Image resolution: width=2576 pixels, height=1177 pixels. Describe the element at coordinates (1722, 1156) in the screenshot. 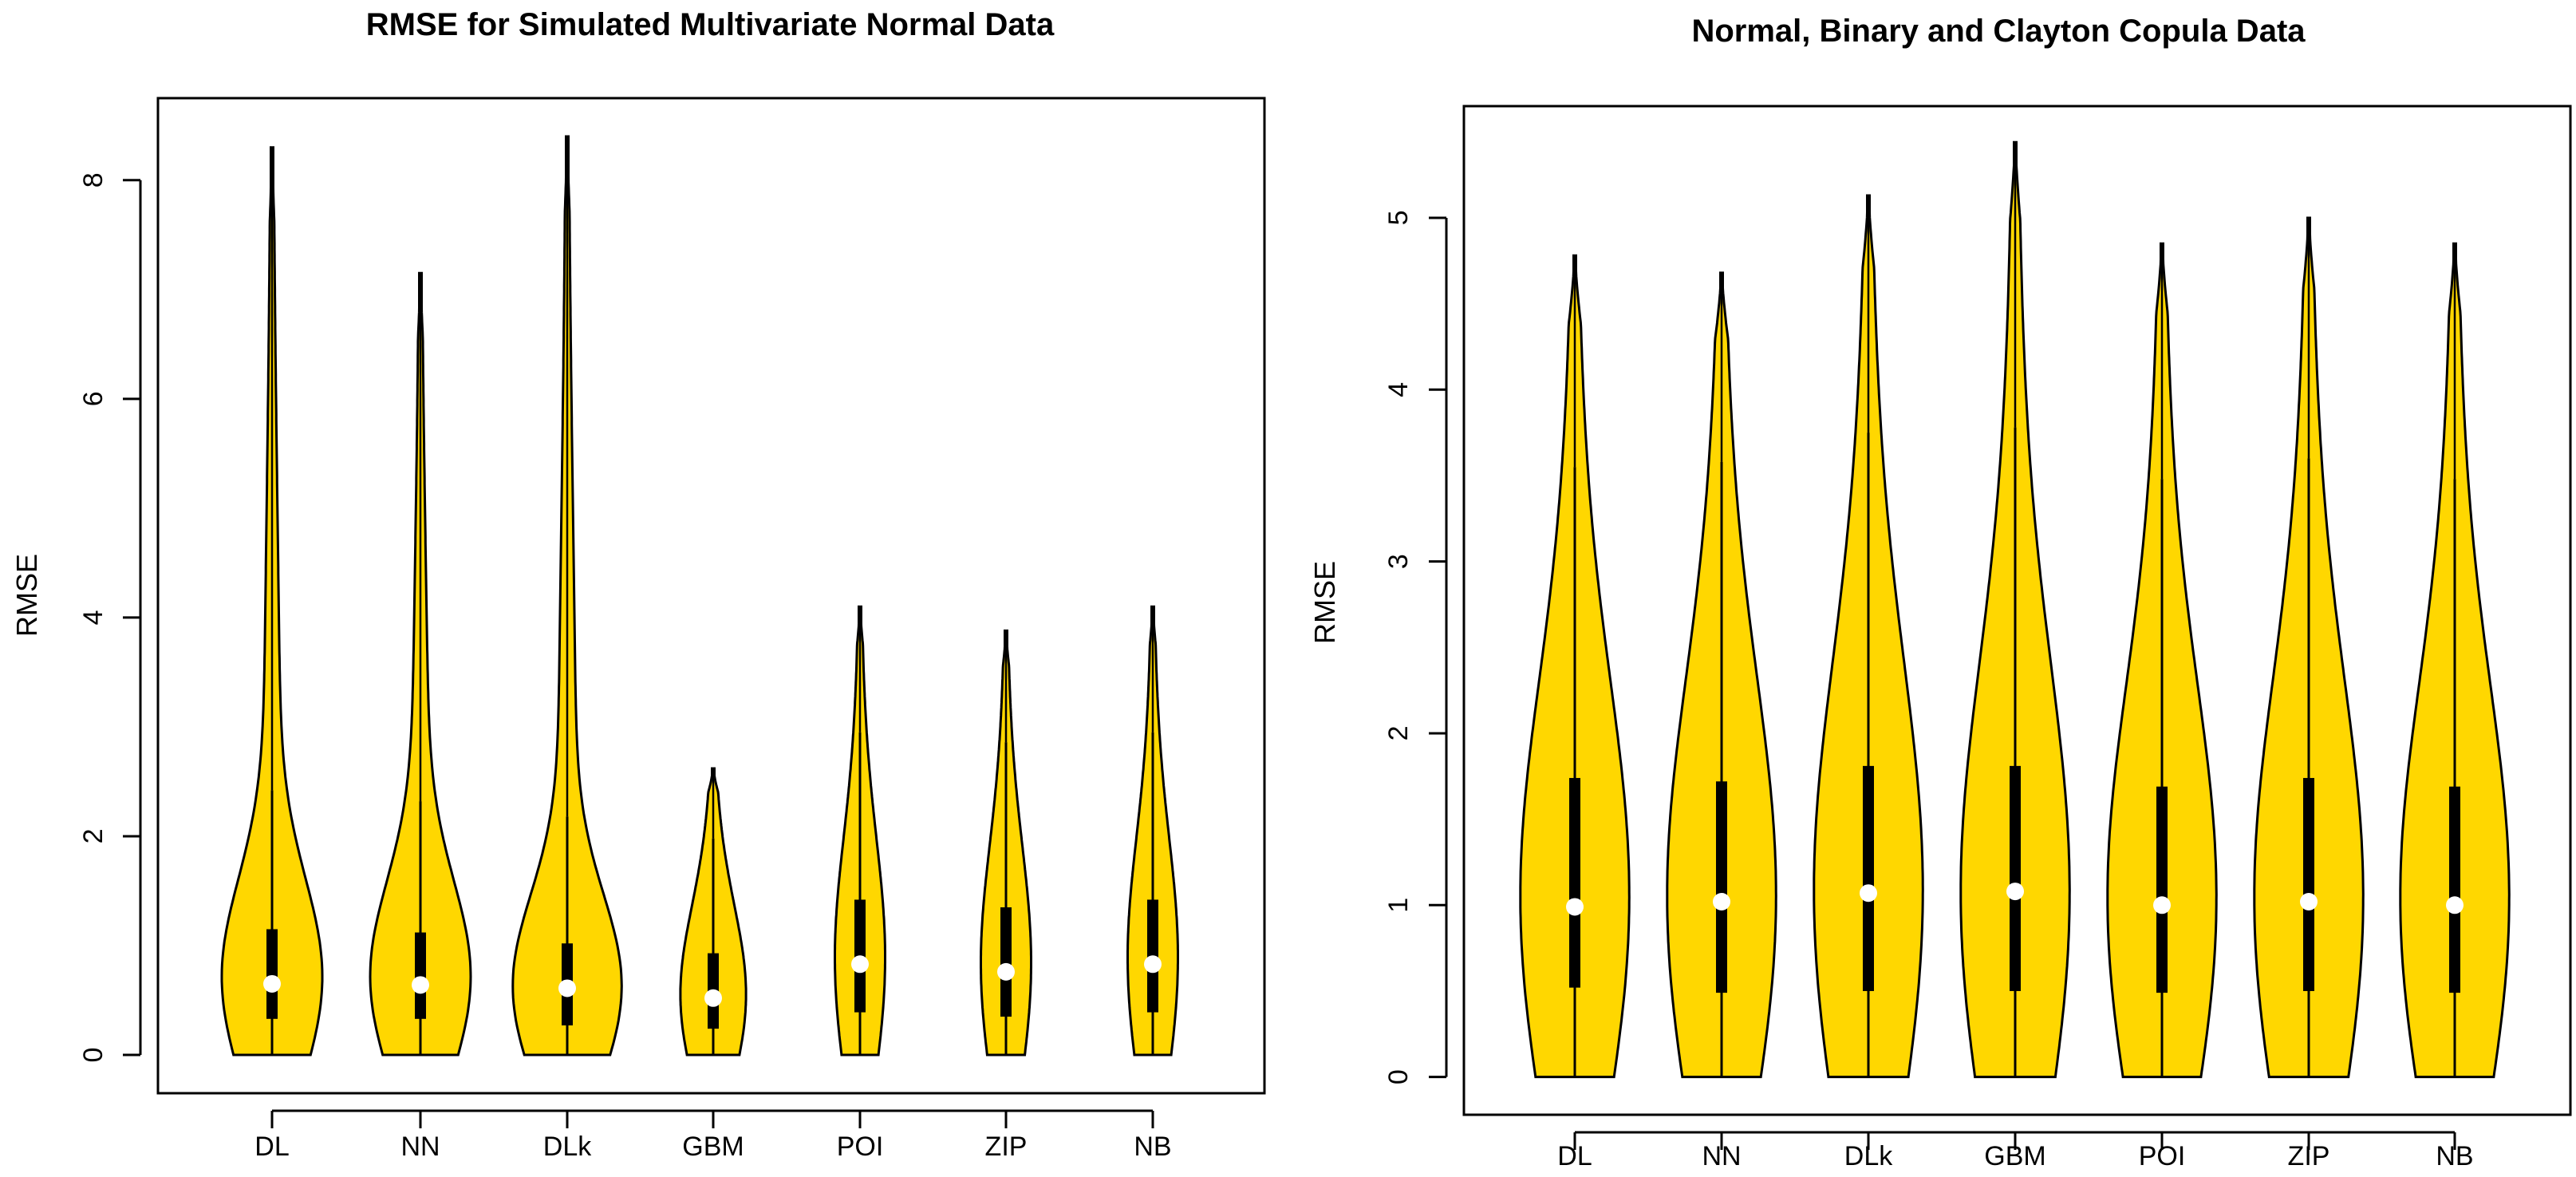

I see `chart-right-x-tick-label: NN` at that location.